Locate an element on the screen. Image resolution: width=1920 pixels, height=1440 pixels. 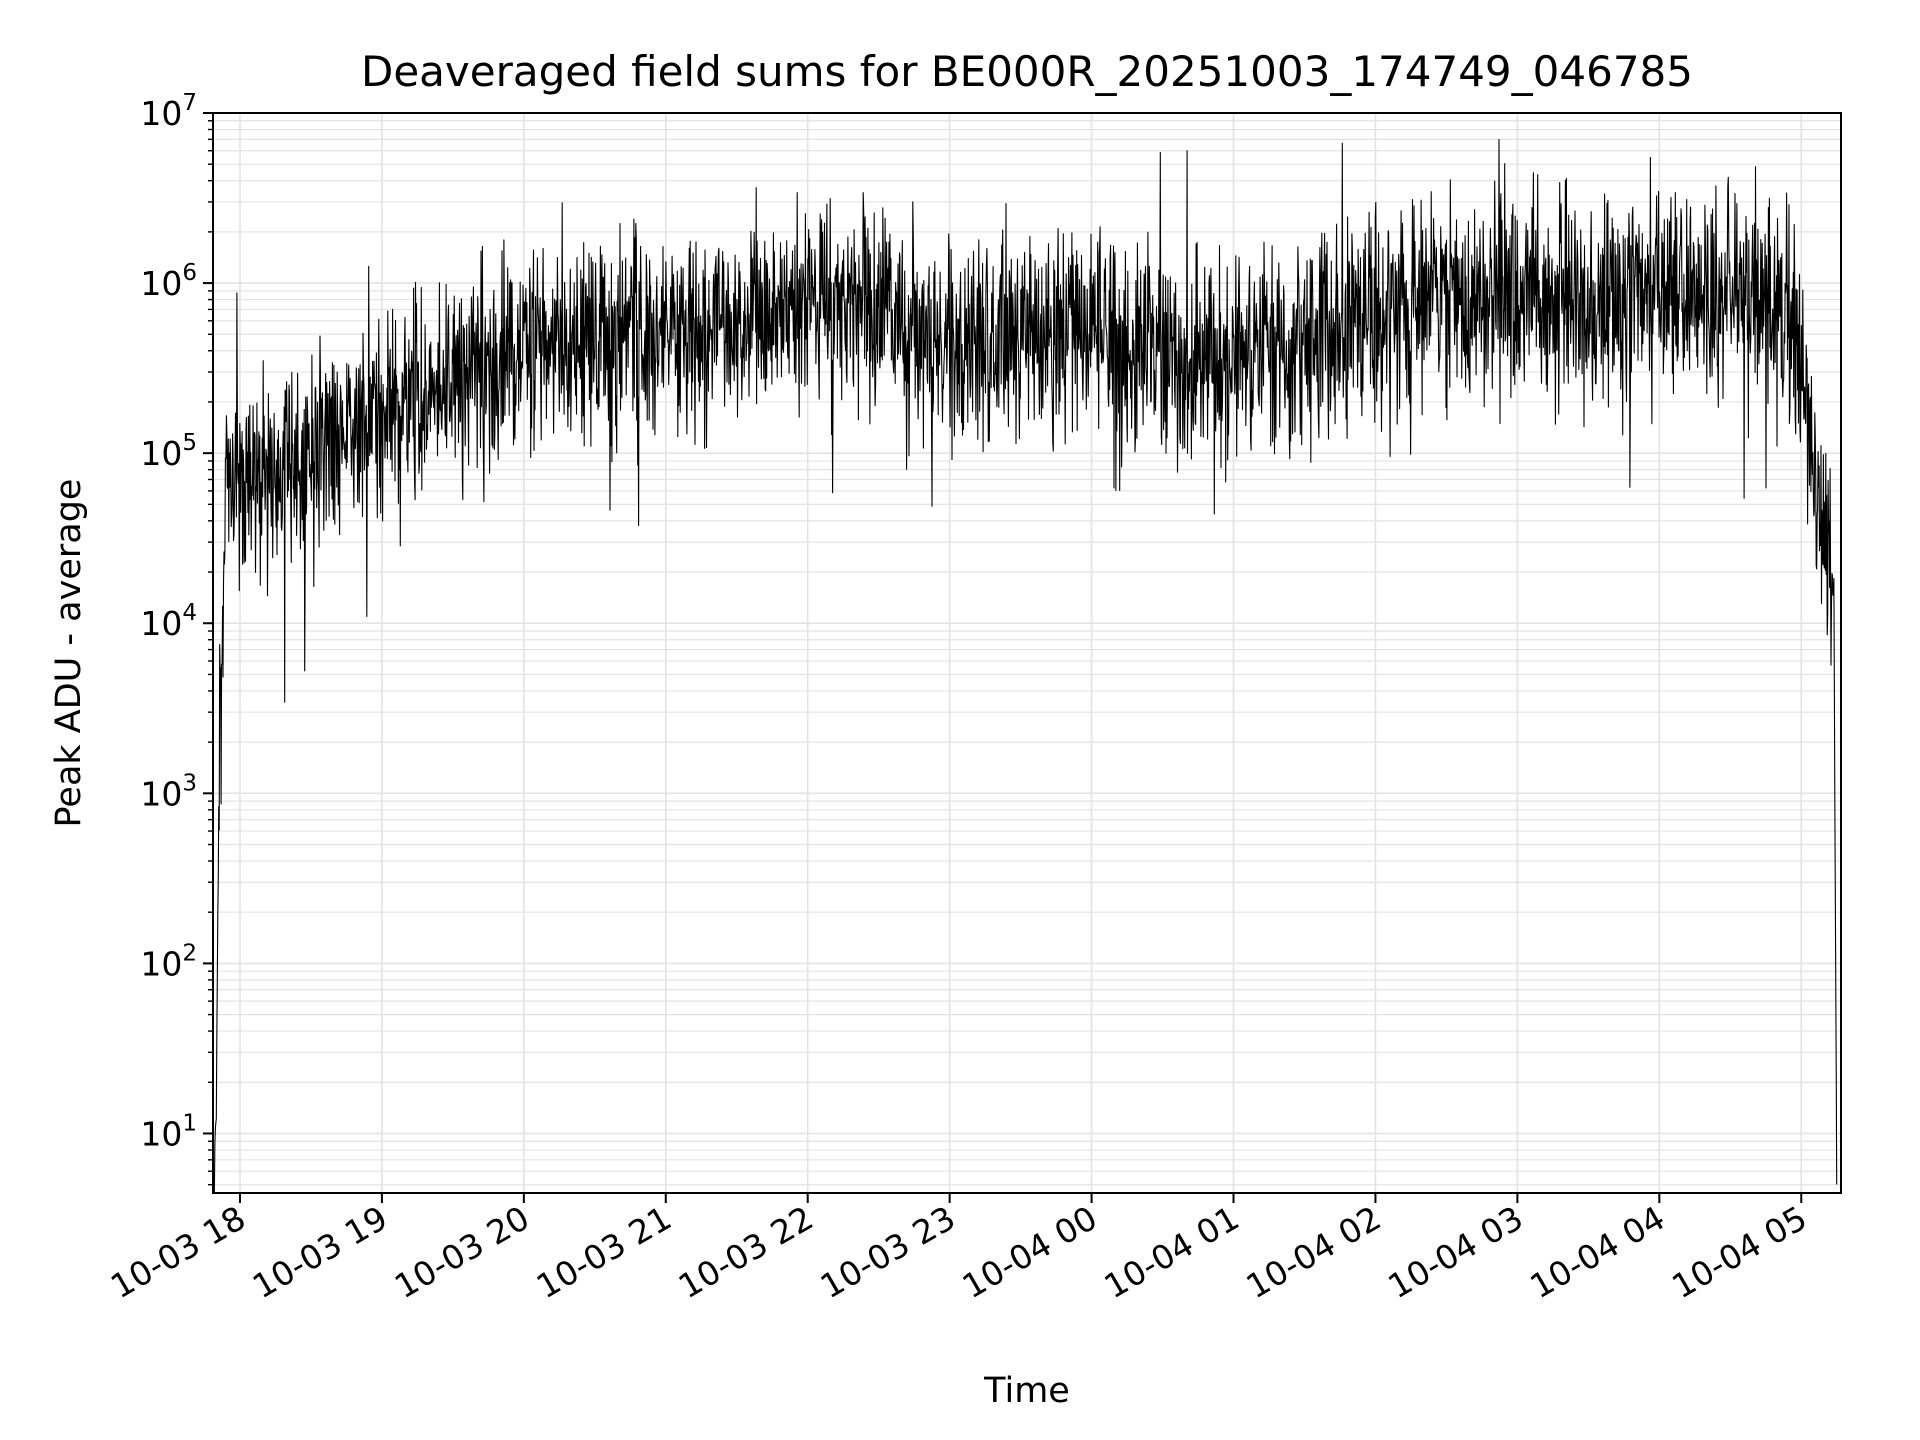
y-tick-exponent: 1 is located at coordinates (189, 1123).